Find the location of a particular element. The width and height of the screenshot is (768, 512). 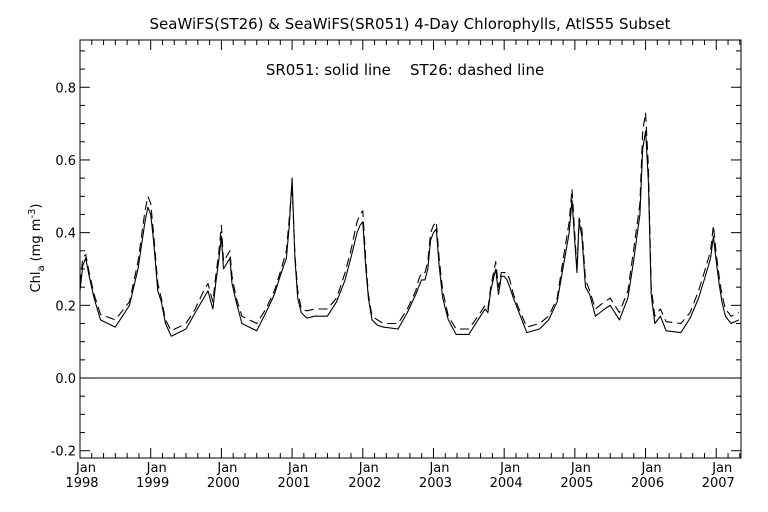

x-tick-year-label: 2005 is located at coordinates (576, 483).